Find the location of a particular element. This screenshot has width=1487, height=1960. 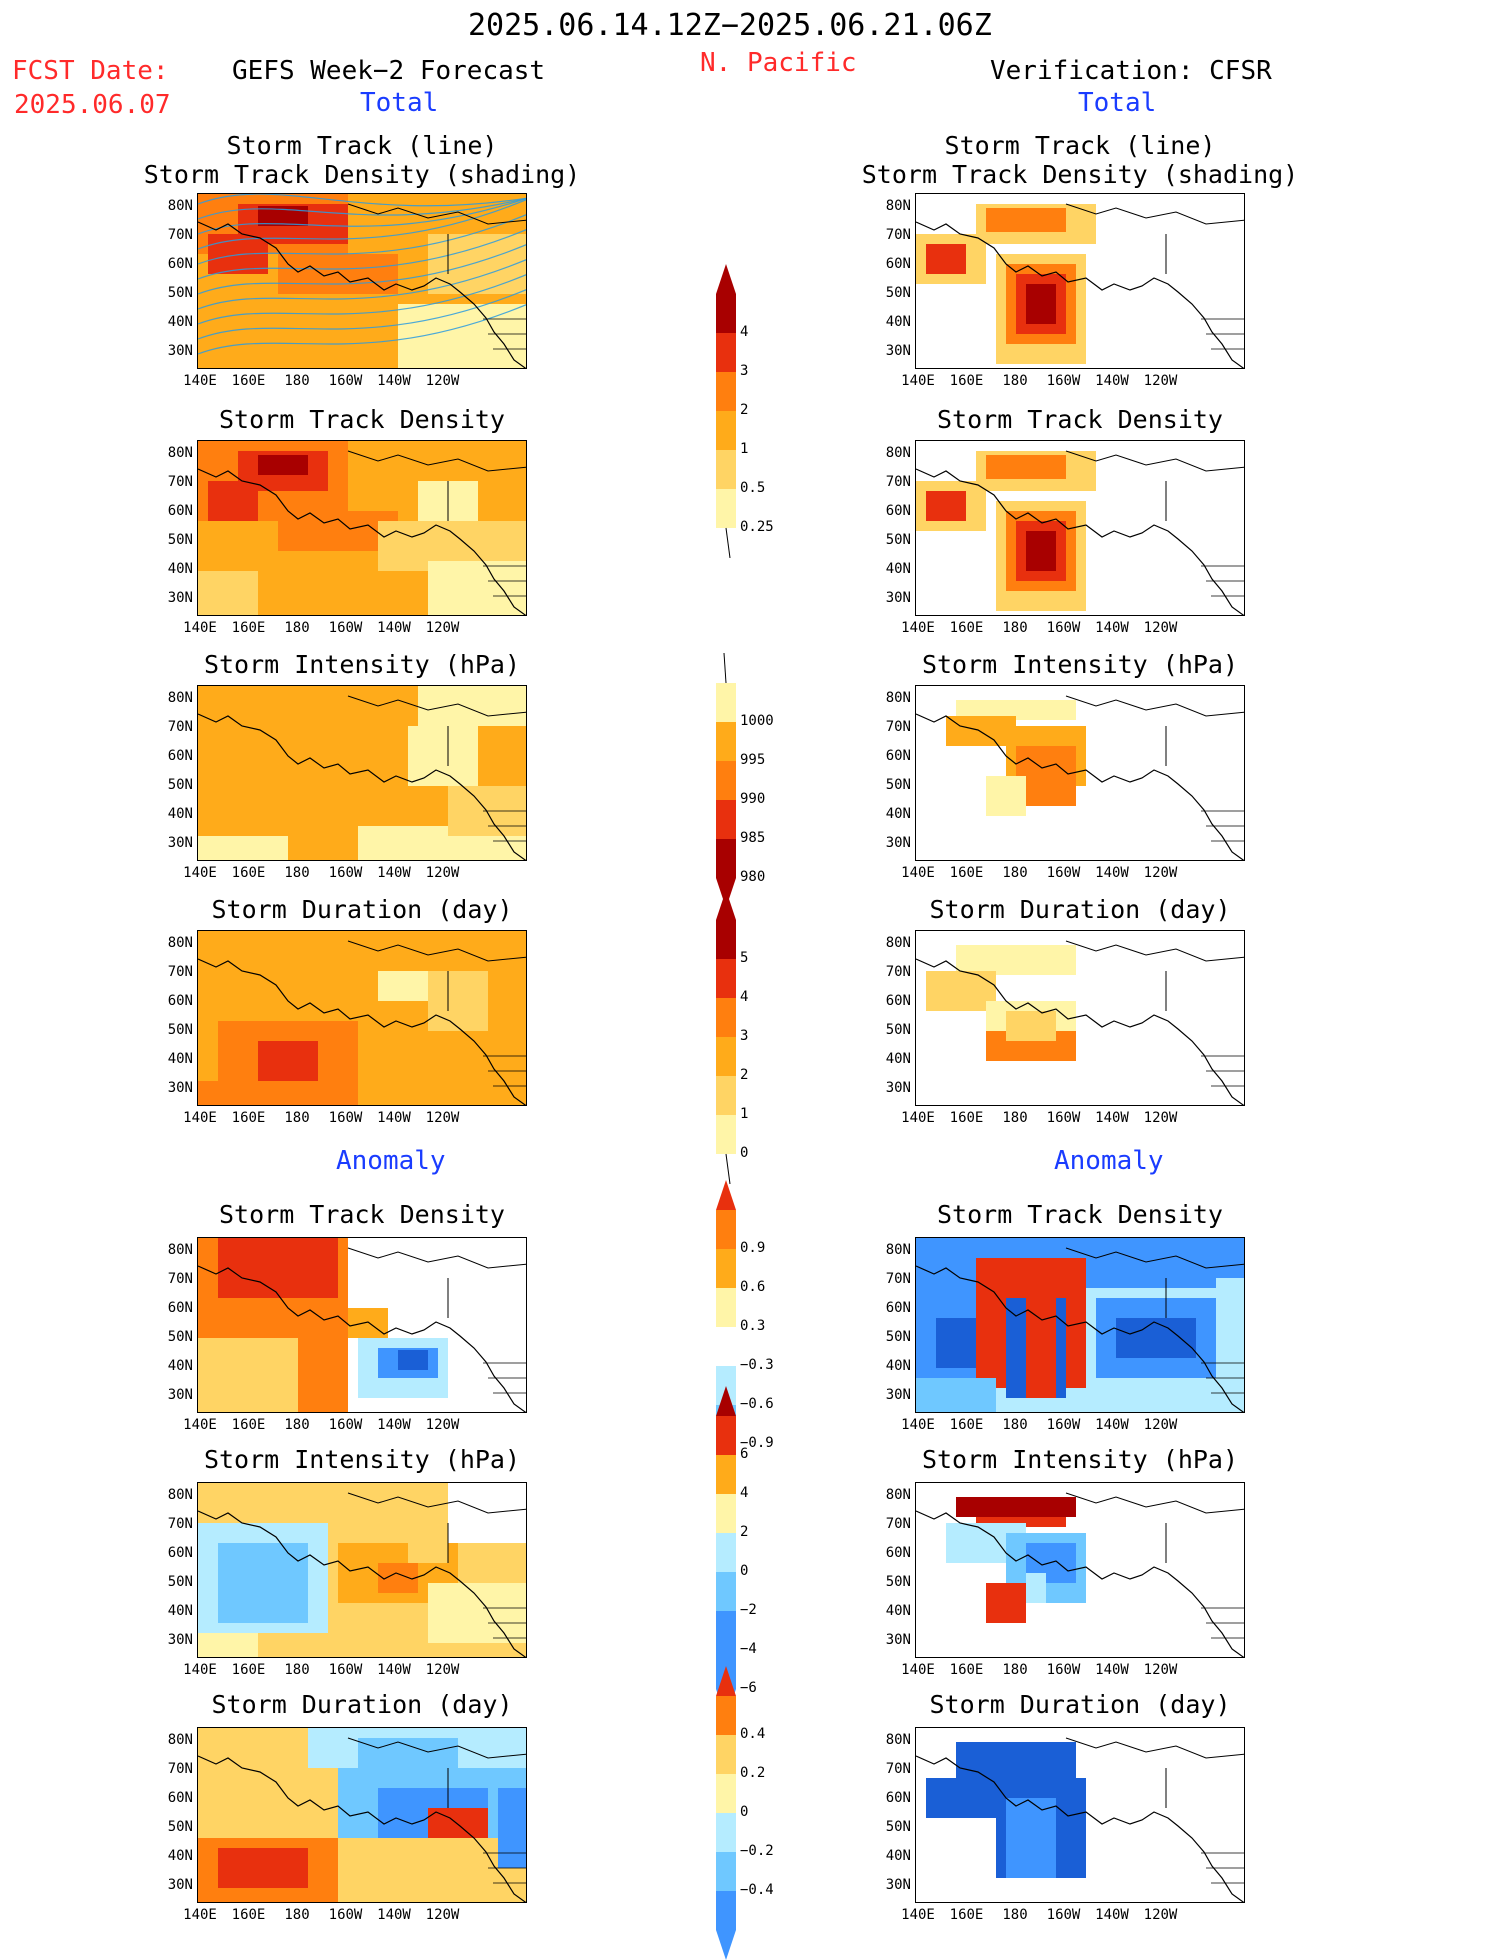

panel-title-line: Storm Track Density is located at coordinates (1080, 419).